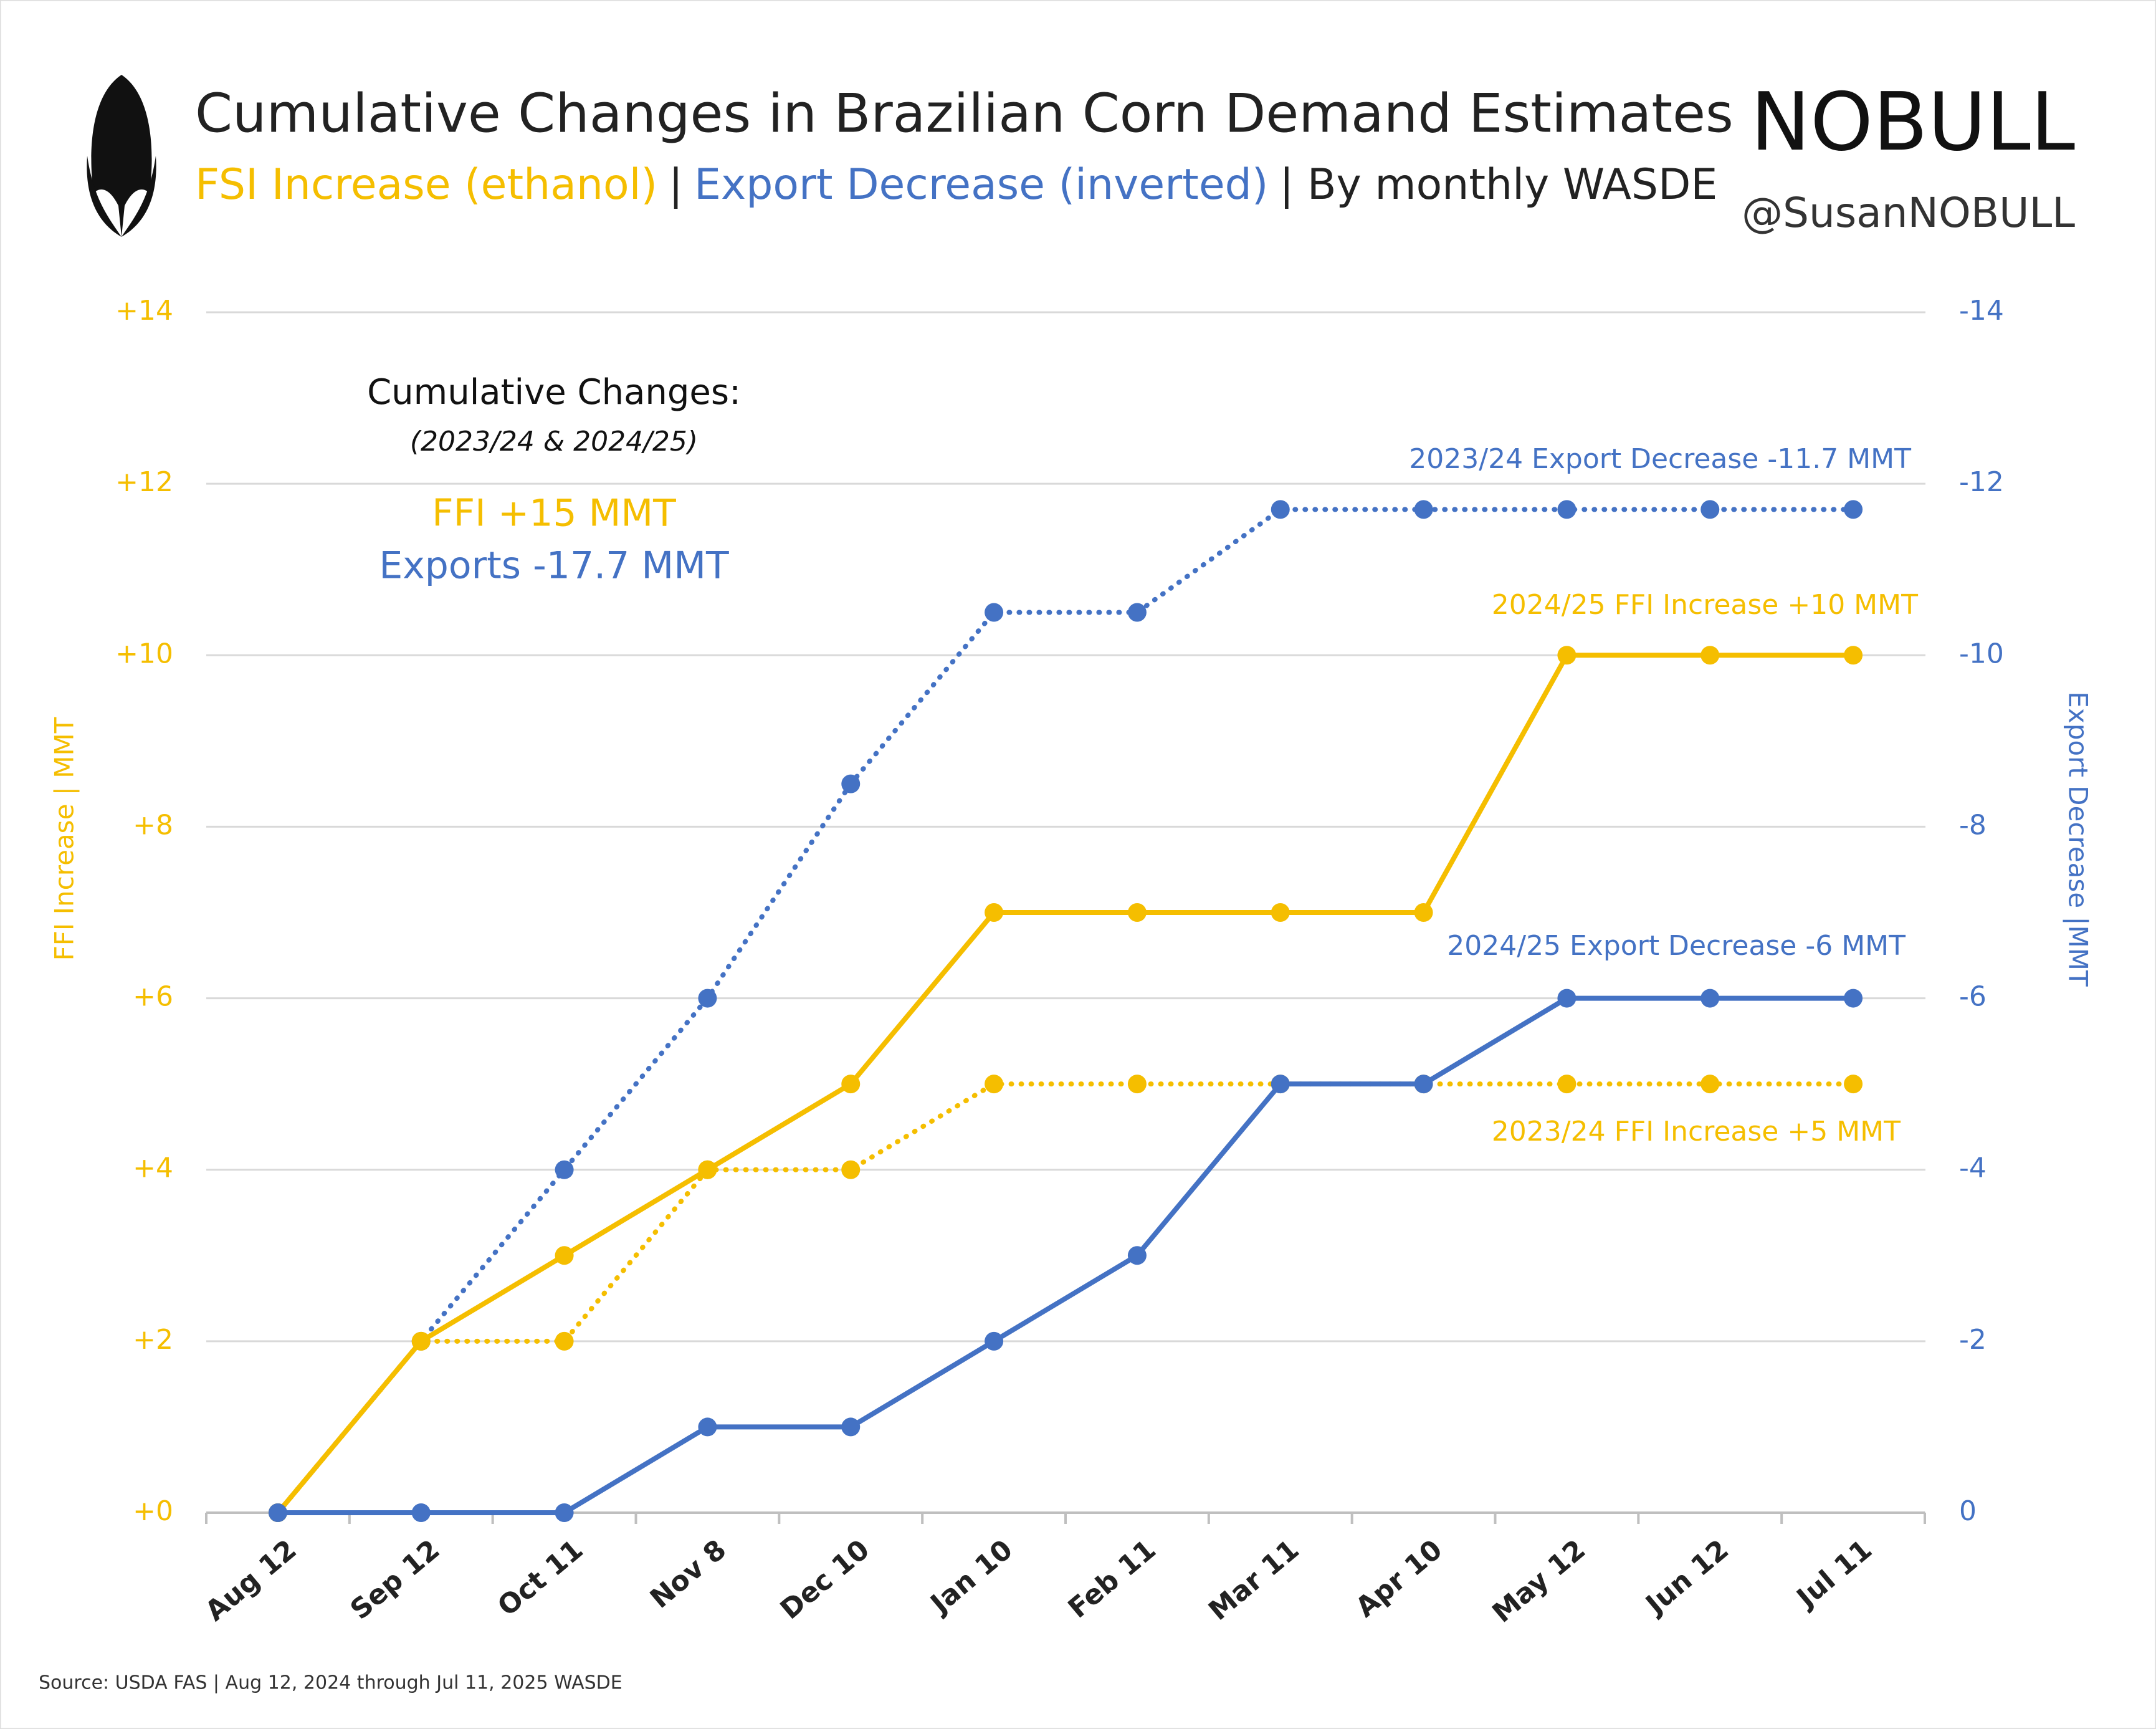 The width and height of the screenshot is (2156, 1729). What do you see at coordinates (1968, 1511) in the screenshot?
I see `y2-tick-label: 0` at bounding box center [1968, 1511].